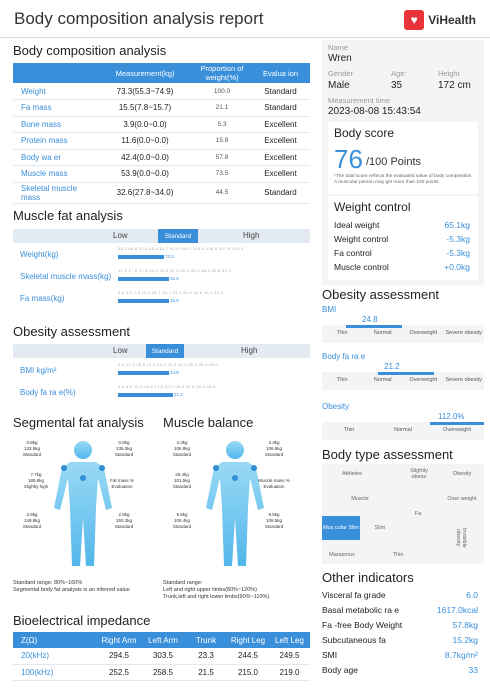 This screenshot has height=694, width=490. What do you see at coordinates (163, 640) in the screenshot?
I see `col-2: Left Arm` at bounding box center [163, 640].